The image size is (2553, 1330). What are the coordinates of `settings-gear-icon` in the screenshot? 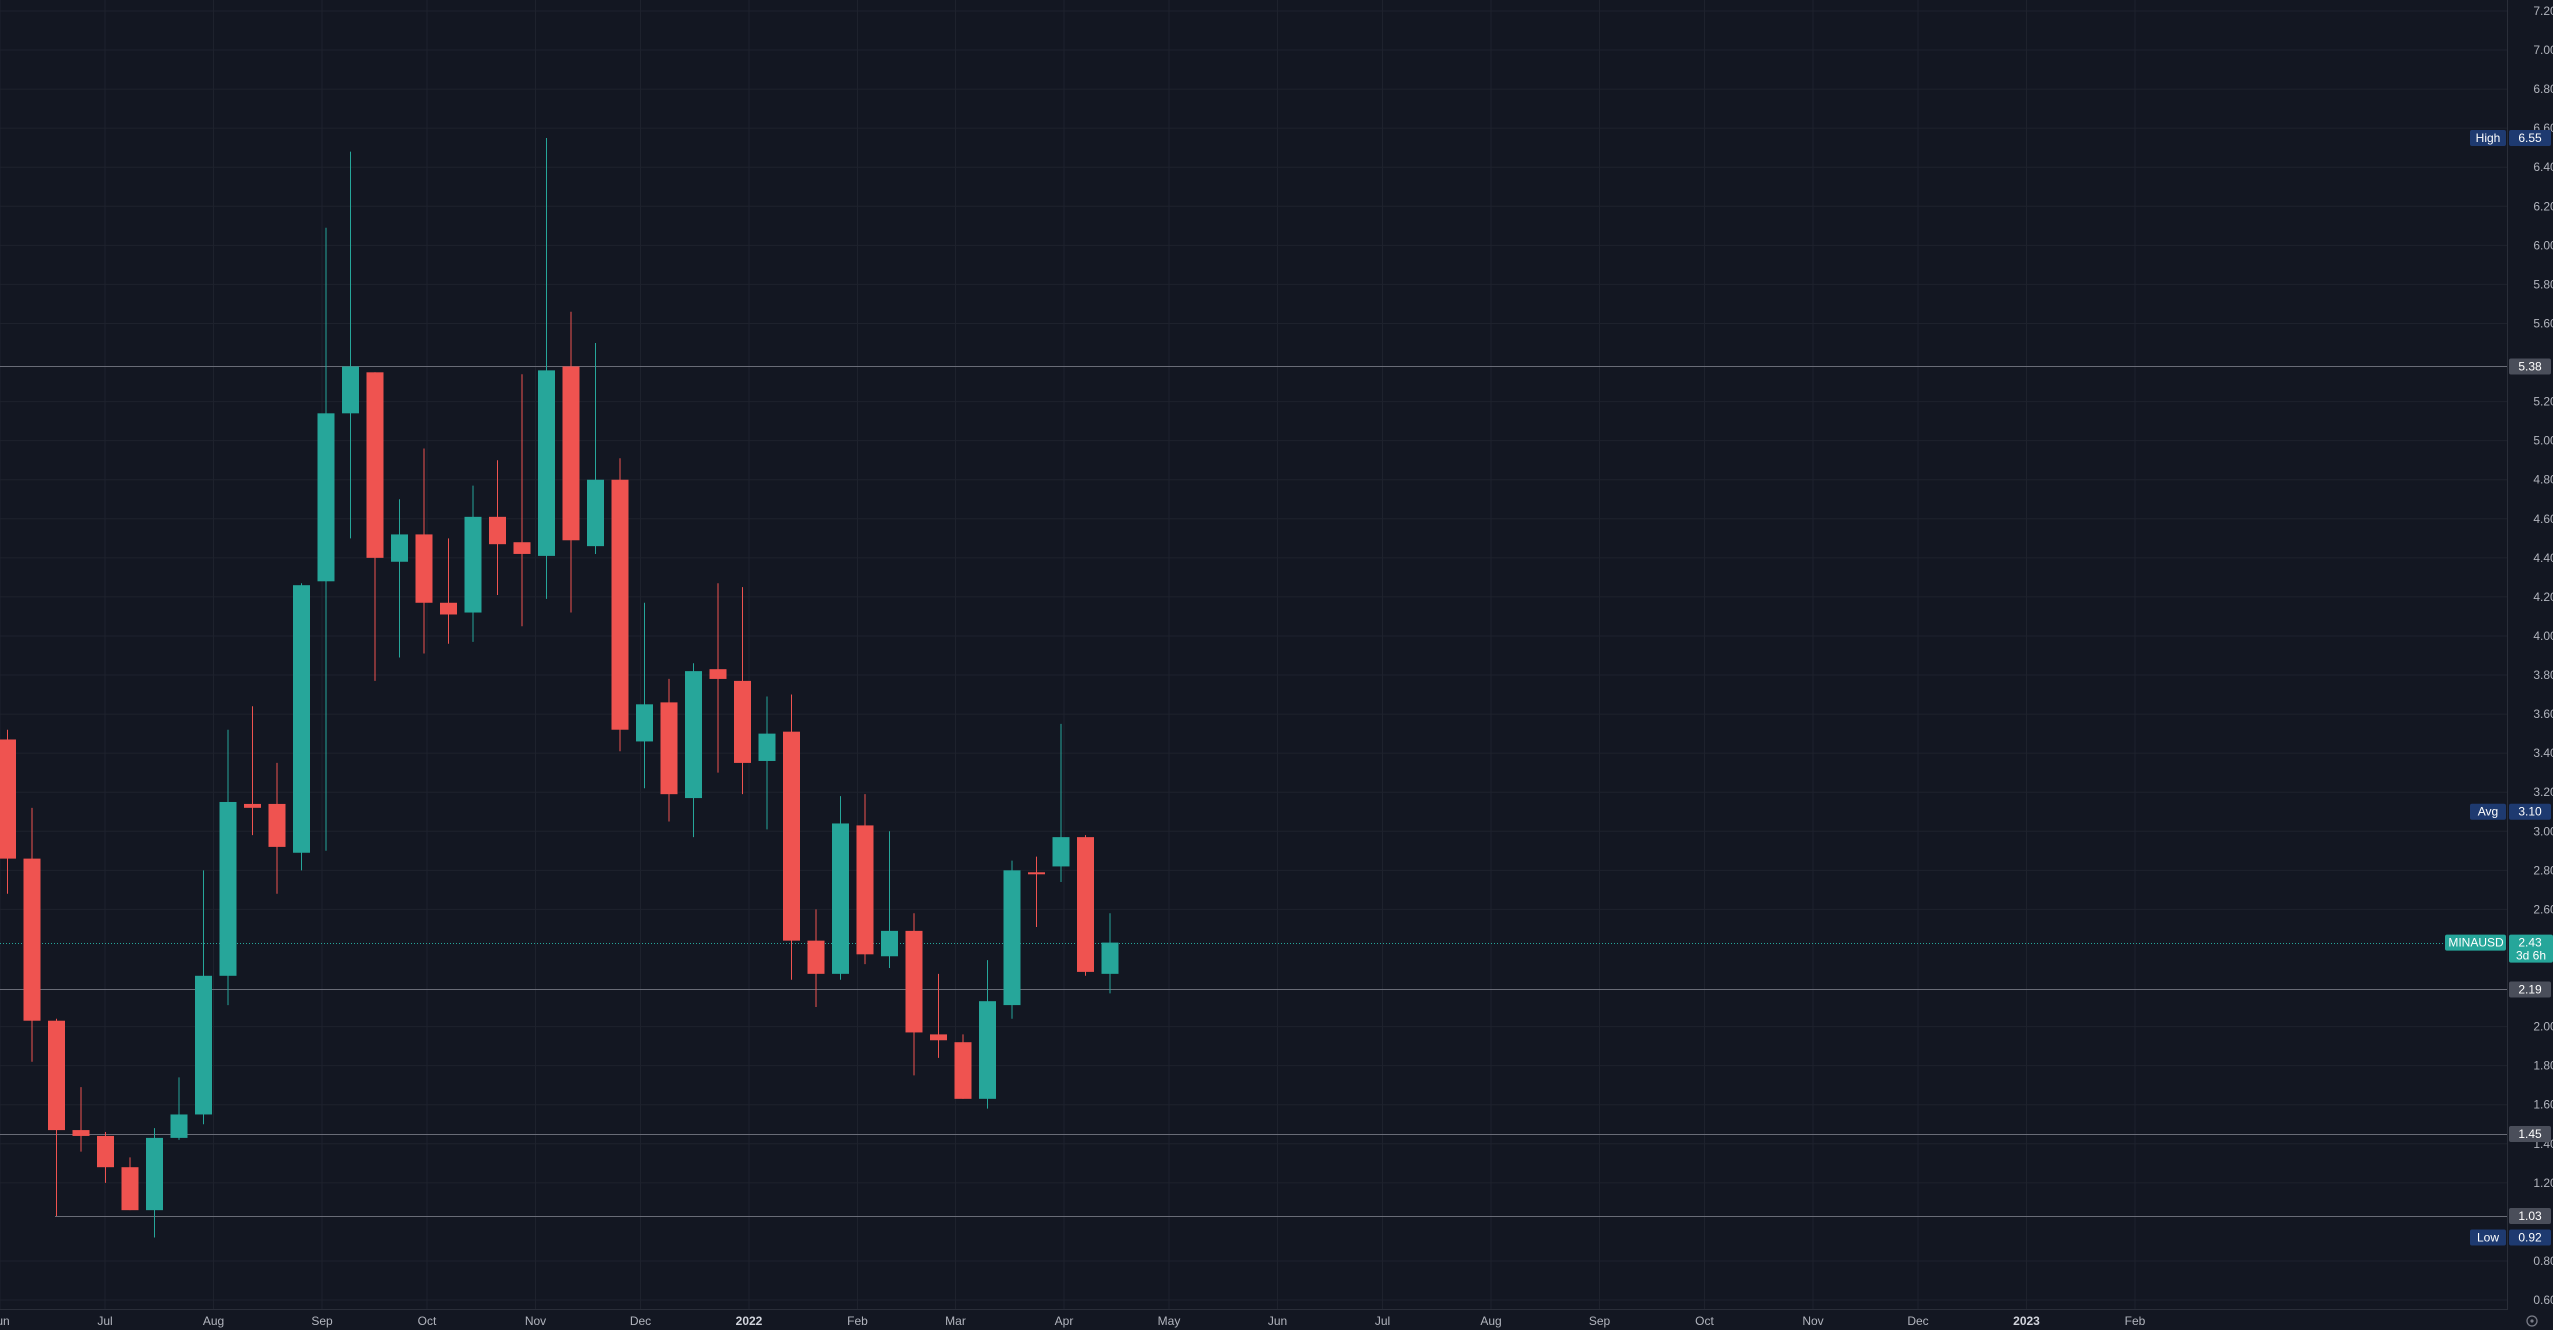 It's located at (2532, 1321).